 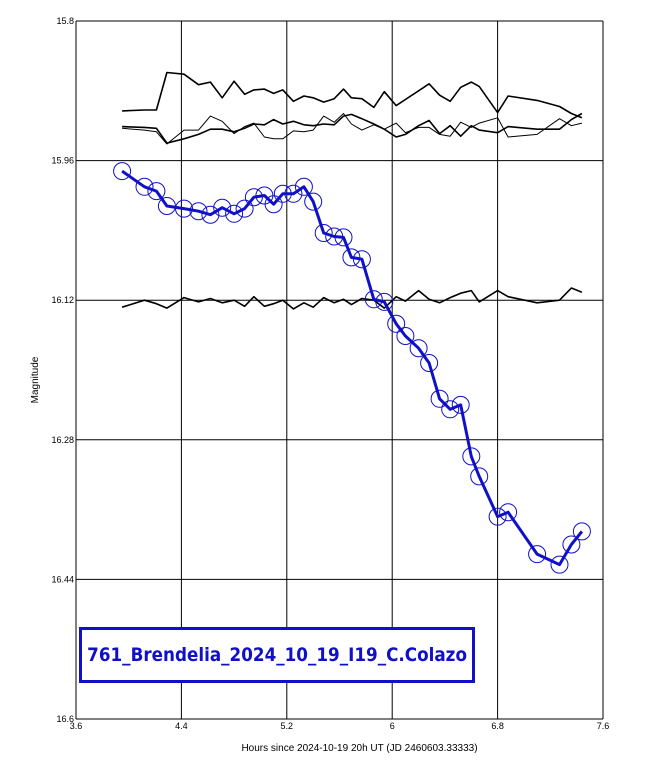 I want to click on x-tick-label: 5.2, so click(x=287, y=726).